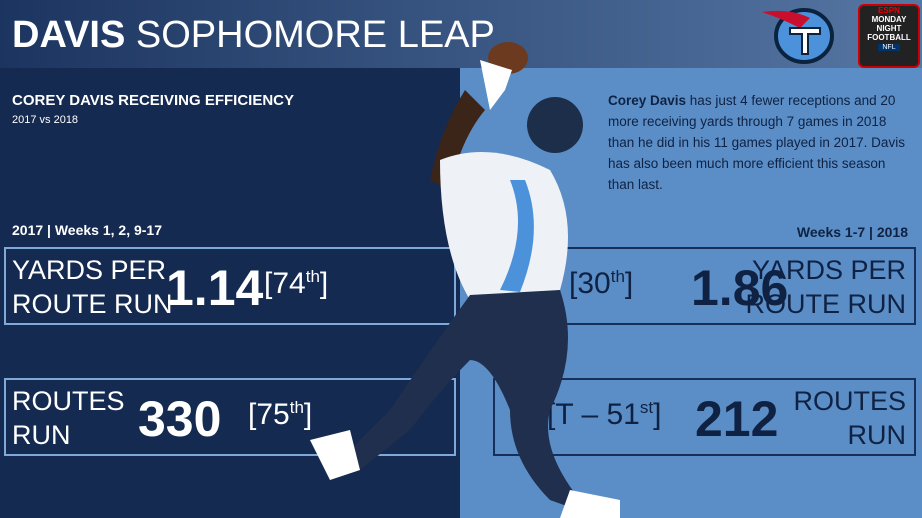 This screenshot has width=922, height=518. I want to click on title-bold: DAVIS, so click(69, 35).